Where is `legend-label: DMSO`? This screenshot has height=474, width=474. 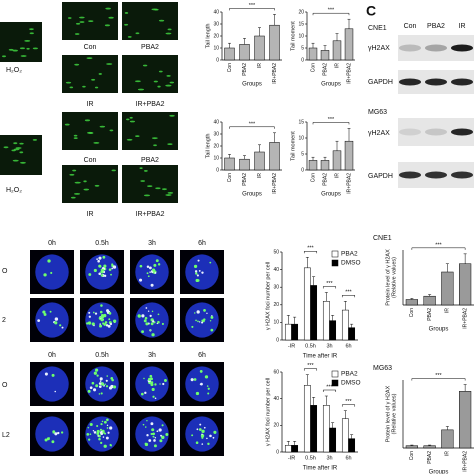
legend-label: DMSO is located at coordinates (351, 383).